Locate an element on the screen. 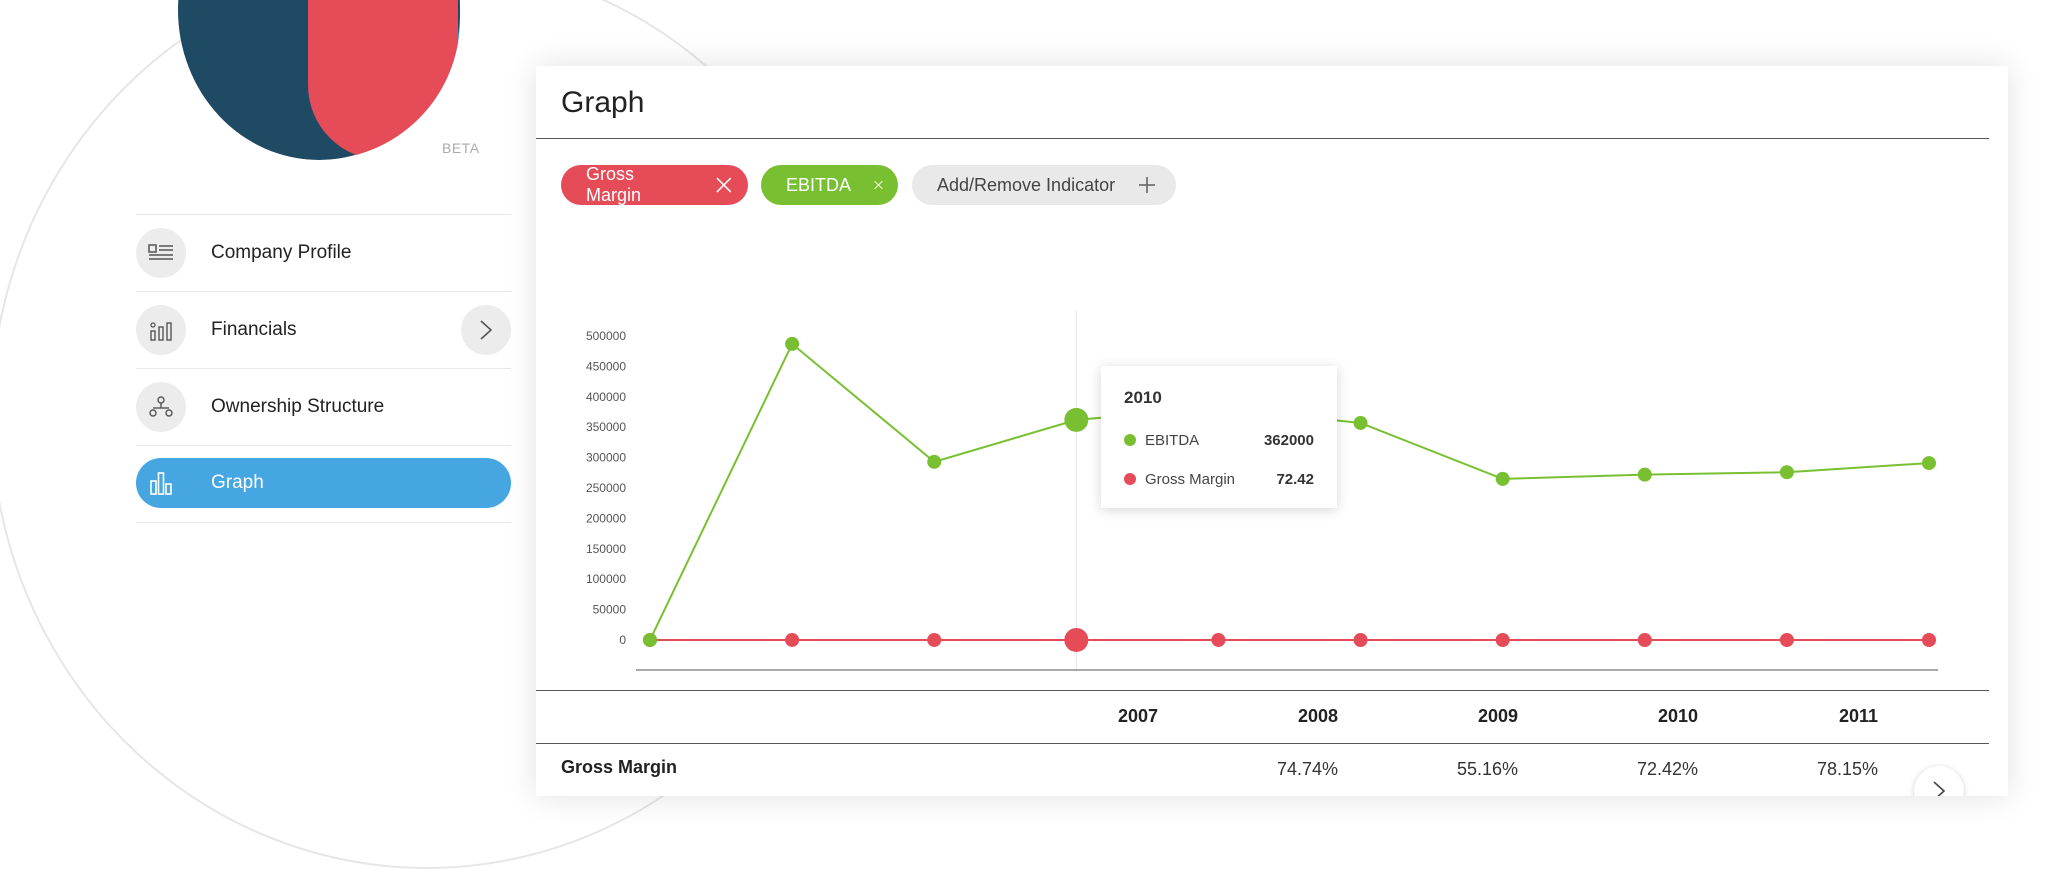  y-tick-label: 200000 is located at coordinates (606, 518).